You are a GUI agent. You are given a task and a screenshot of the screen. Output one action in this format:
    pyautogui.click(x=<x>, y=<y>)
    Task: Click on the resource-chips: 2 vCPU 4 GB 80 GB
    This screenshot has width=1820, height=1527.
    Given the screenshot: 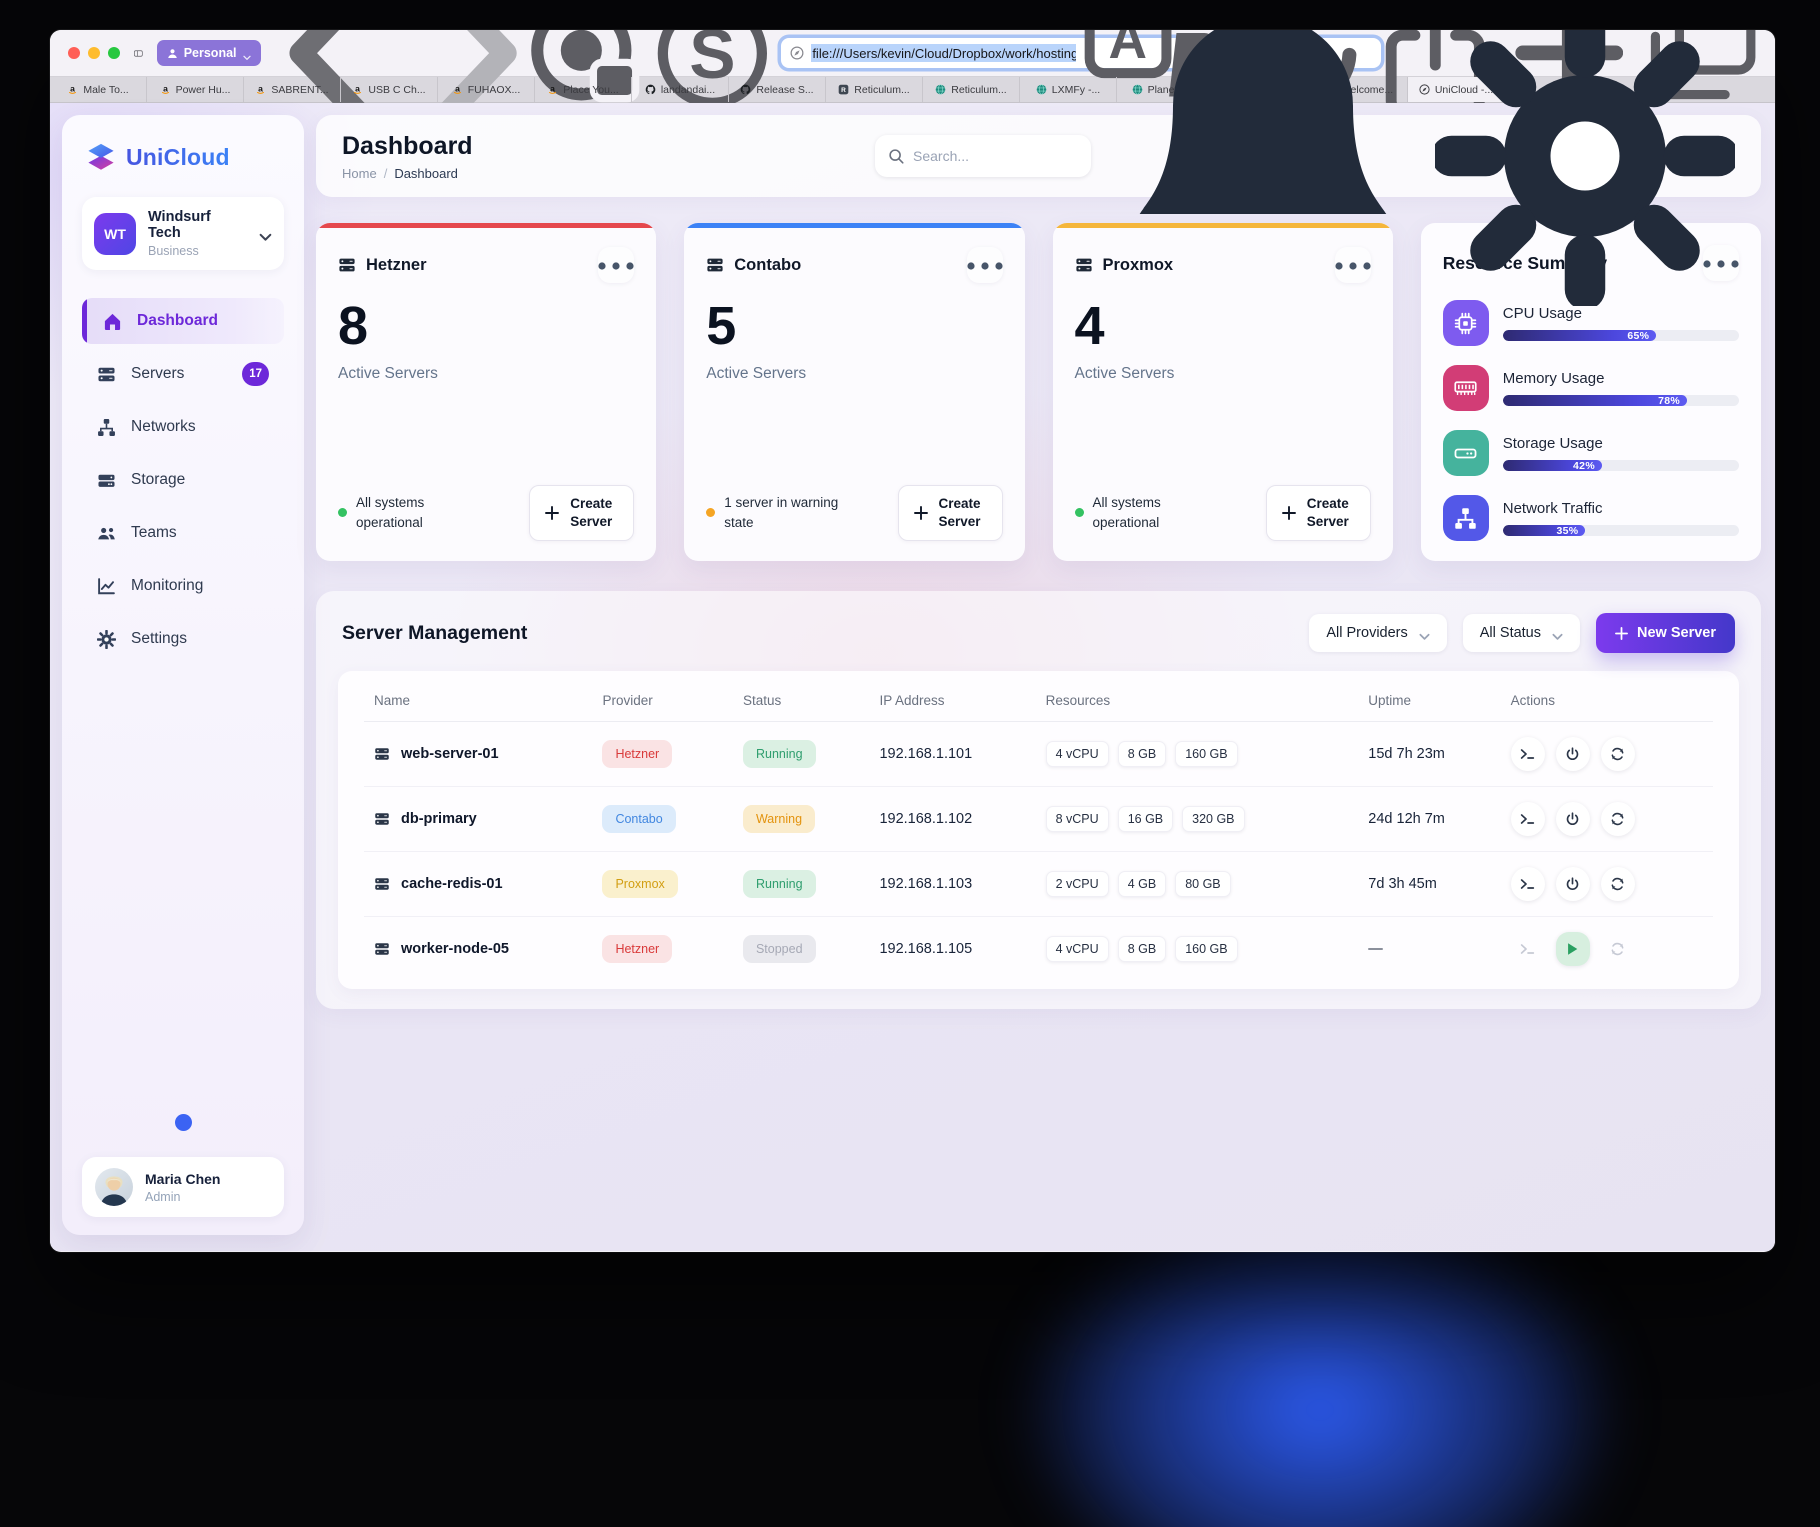 What is the action you would take?
    pyautogui.click(x=1197, y=884)
    